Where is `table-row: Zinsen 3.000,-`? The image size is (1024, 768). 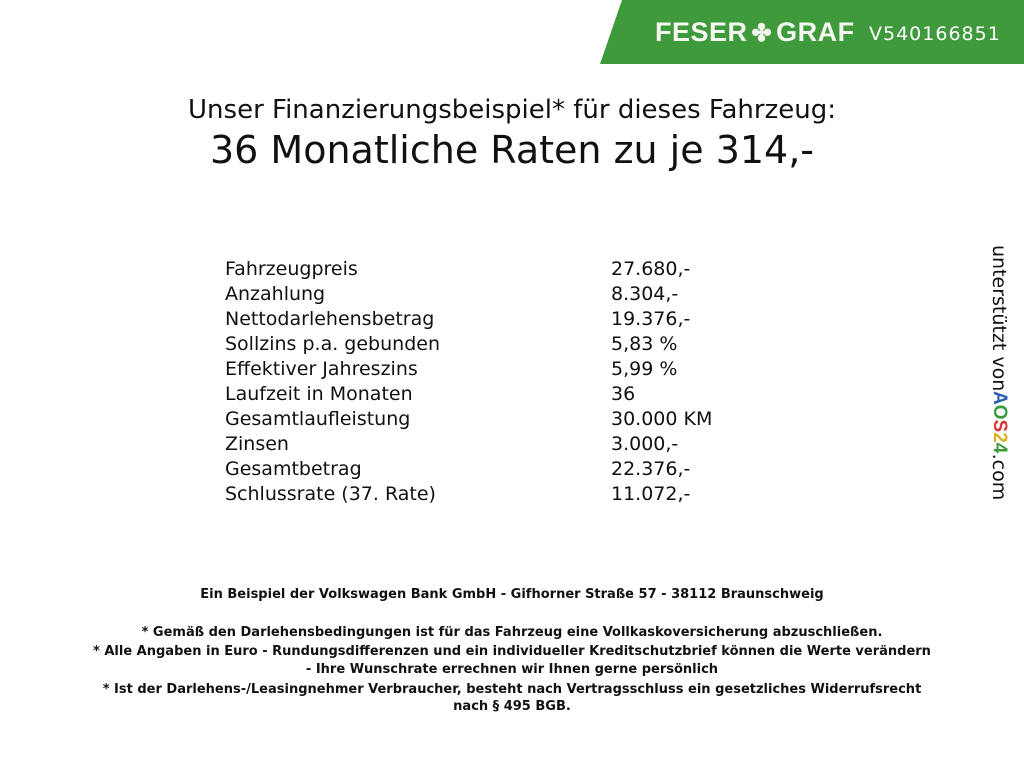
table-row: Zinsen 3.000,- is located at coordinates (525, 445).